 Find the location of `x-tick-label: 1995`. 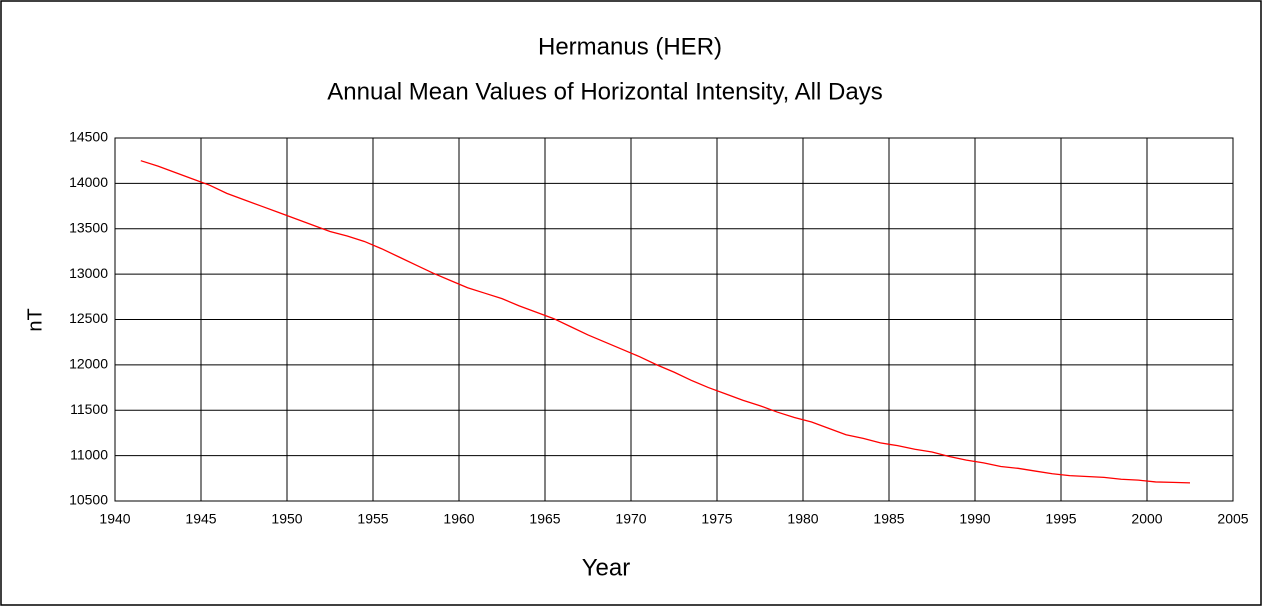

x-tick-label: 1995 is located at coordinates (1060, 519).